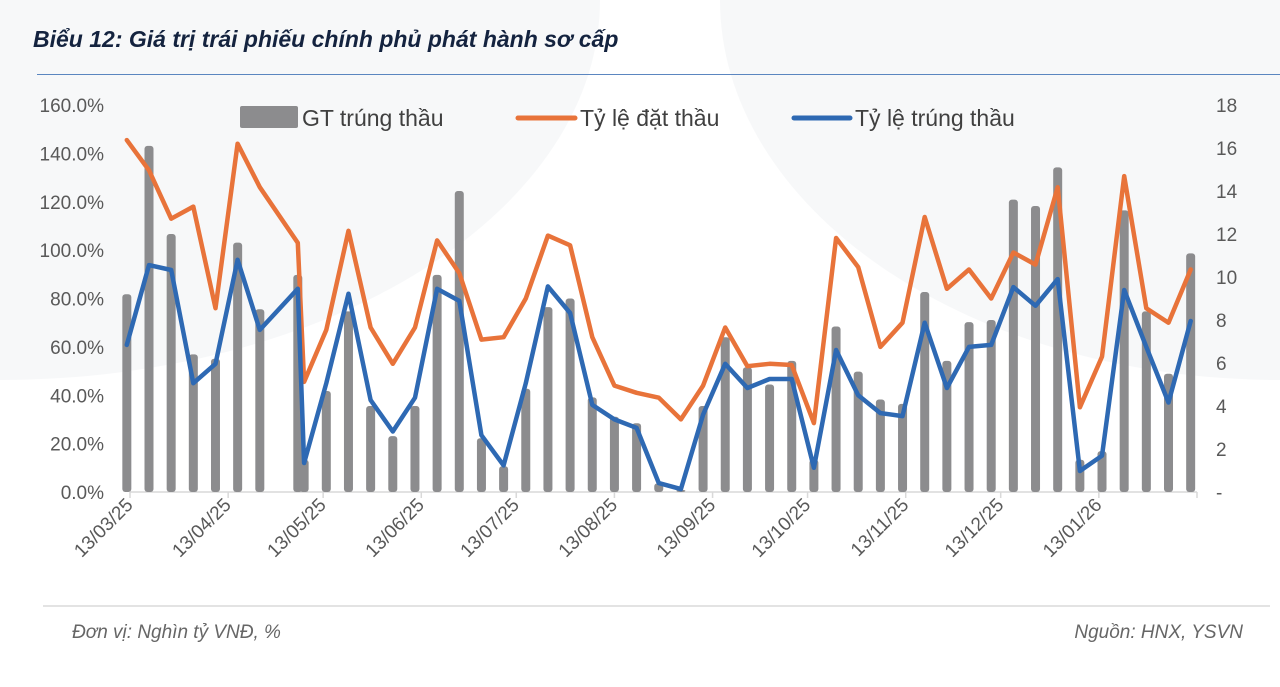 The height and width of the screenshot is (687, 1280). I want to click on unit-note: Đơn vị: Nghìn tỷ VNĐ, %, so click(176, 632).